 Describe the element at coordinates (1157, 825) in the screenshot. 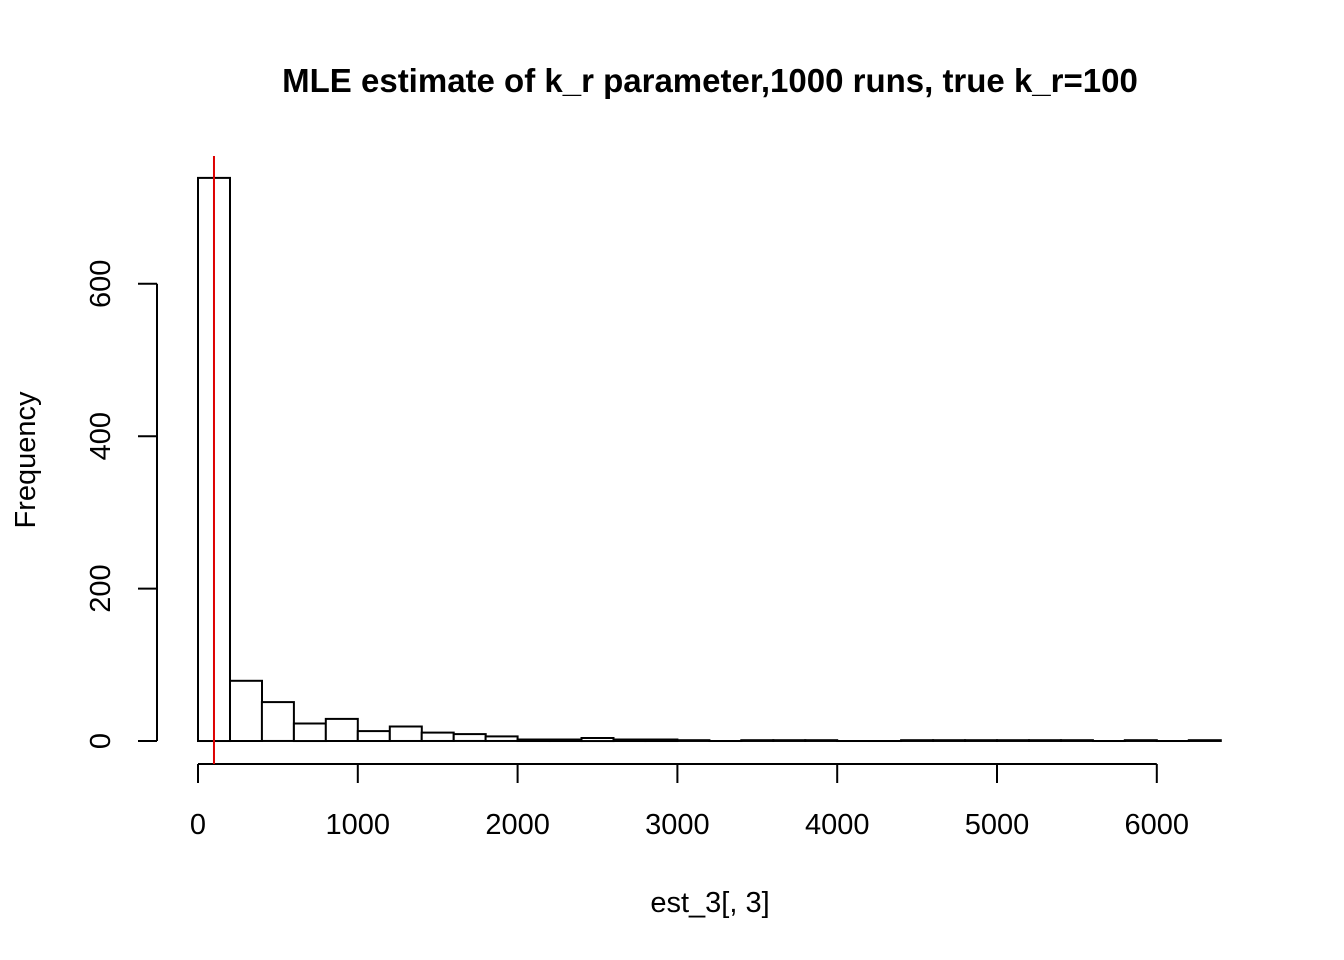

I see `x-tick-label: 6000` at that location.